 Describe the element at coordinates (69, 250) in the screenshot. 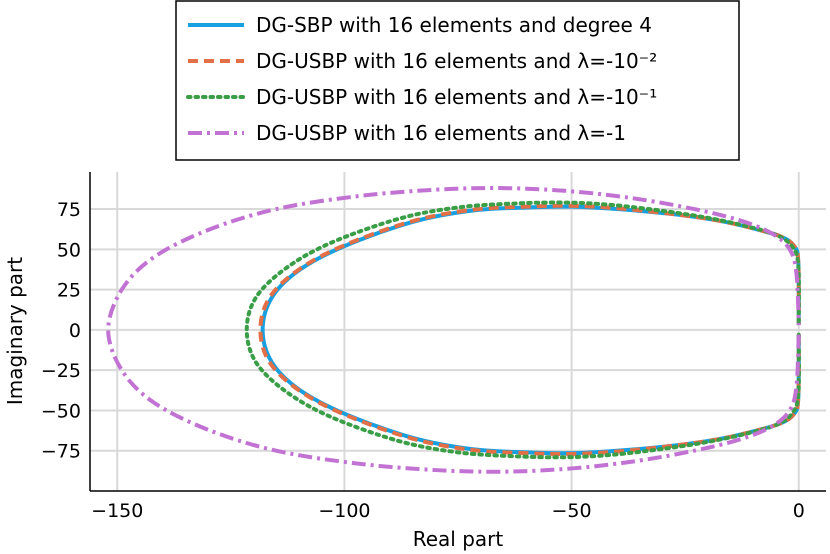

I see `y-tick-label: 50` at that location.